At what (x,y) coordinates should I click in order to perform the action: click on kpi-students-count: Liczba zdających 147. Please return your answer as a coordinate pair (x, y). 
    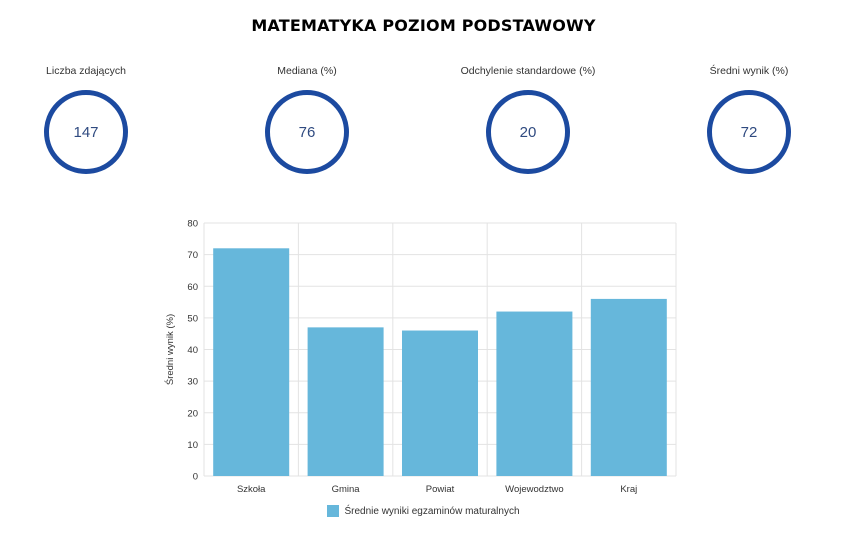
    Looking at the image, I should click on (93, 119).